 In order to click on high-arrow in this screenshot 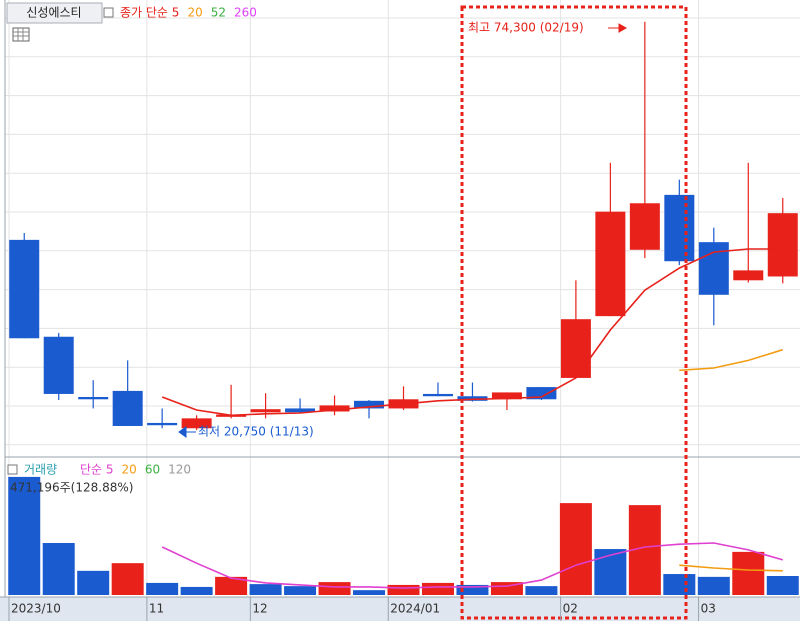, I will do `click(618, 28)`.